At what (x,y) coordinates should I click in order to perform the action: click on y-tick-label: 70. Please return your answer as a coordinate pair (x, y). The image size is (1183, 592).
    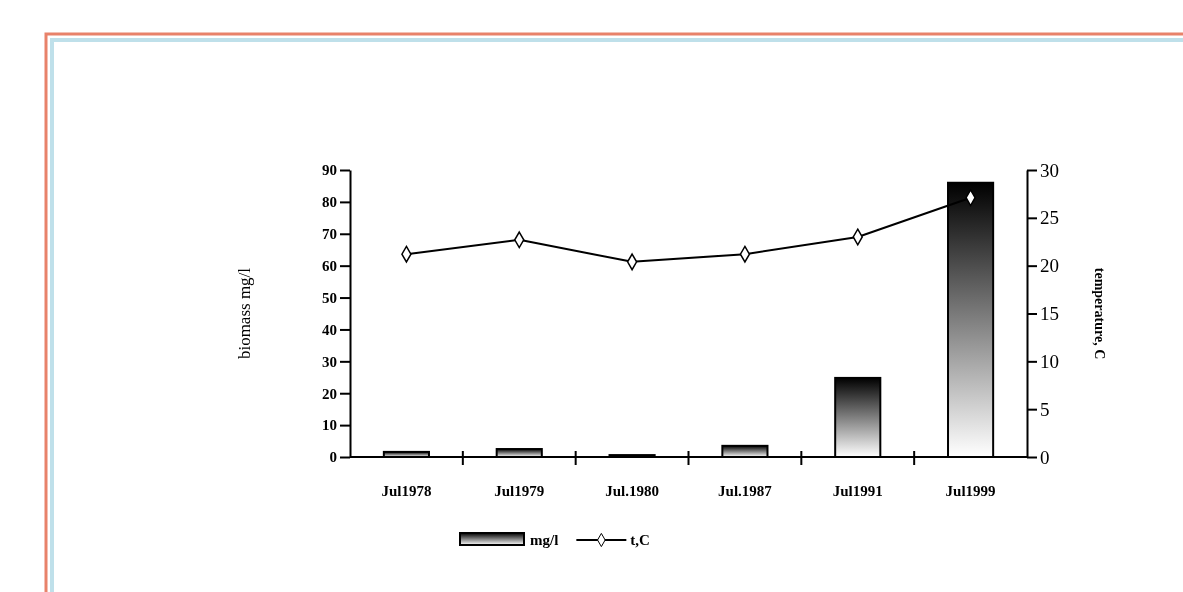
    Looking at the image, I should click on (329, 234).